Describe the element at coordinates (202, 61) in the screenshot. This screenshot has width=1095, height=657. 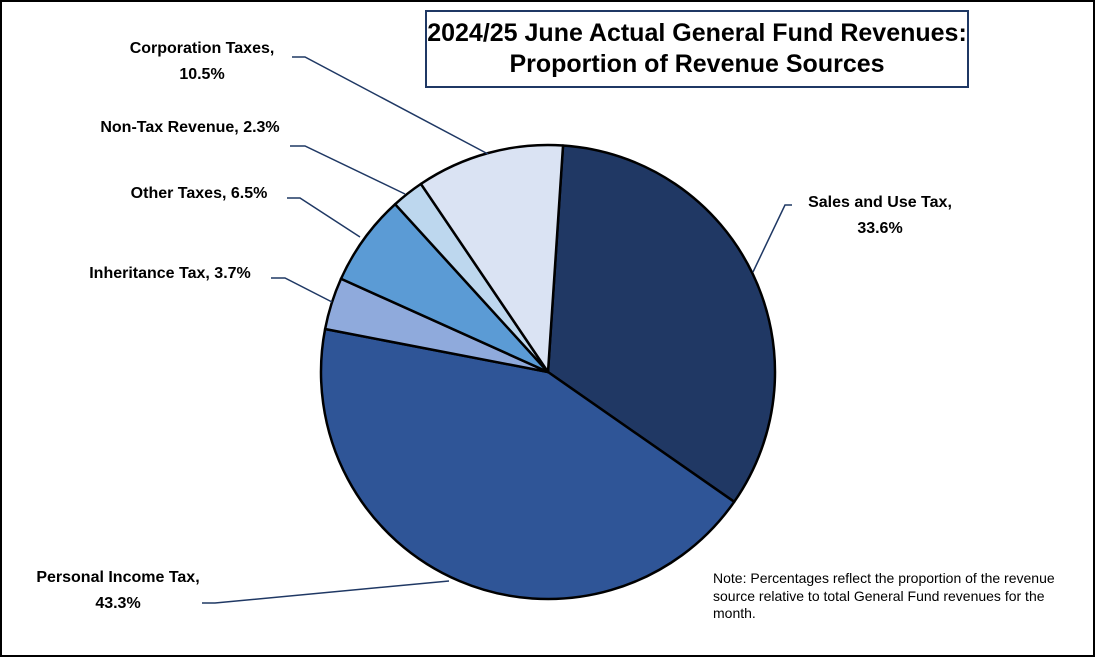
I see `data-label-corporation-taxes: Corporation Taxes, 10.5%` at that location.